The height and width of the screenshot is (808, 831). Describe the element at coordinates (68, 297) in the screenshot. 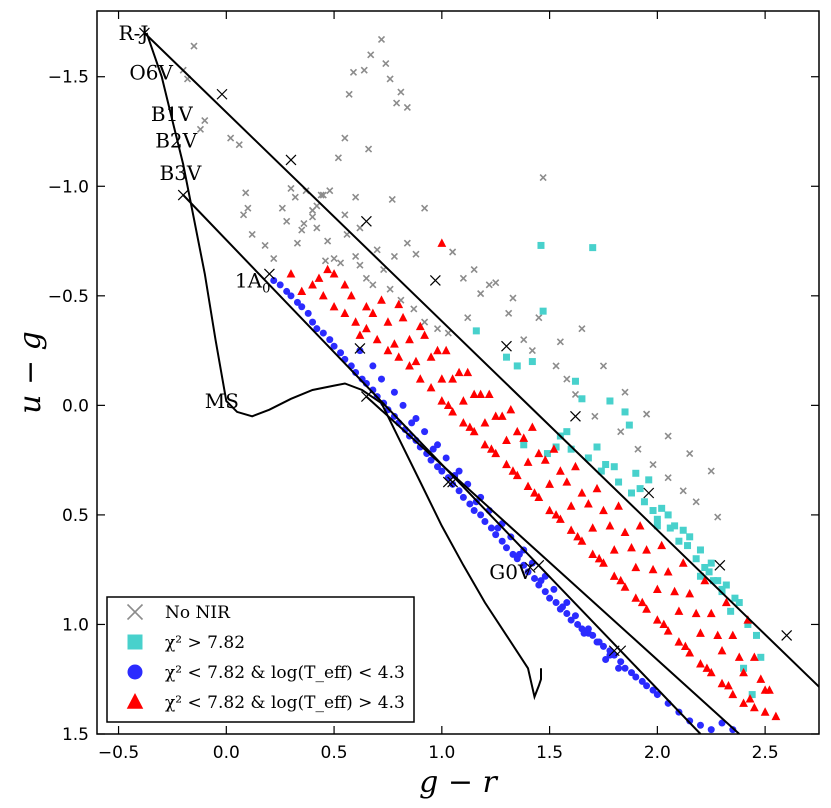

I see `y-tick-label: −0.5` at that location.